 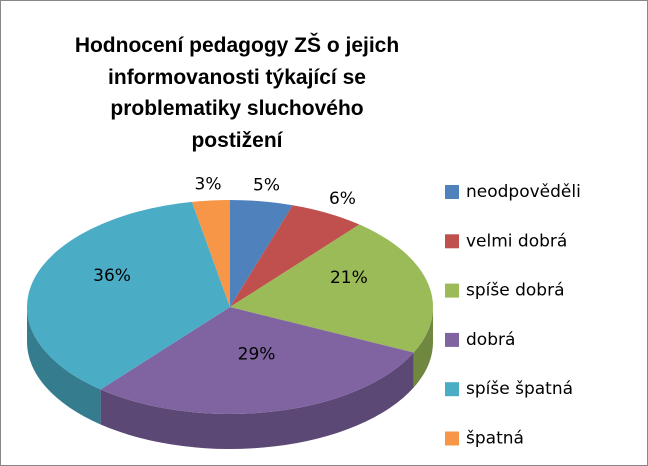 I want to click on data-label: 5%, so click(x=266, y=185).